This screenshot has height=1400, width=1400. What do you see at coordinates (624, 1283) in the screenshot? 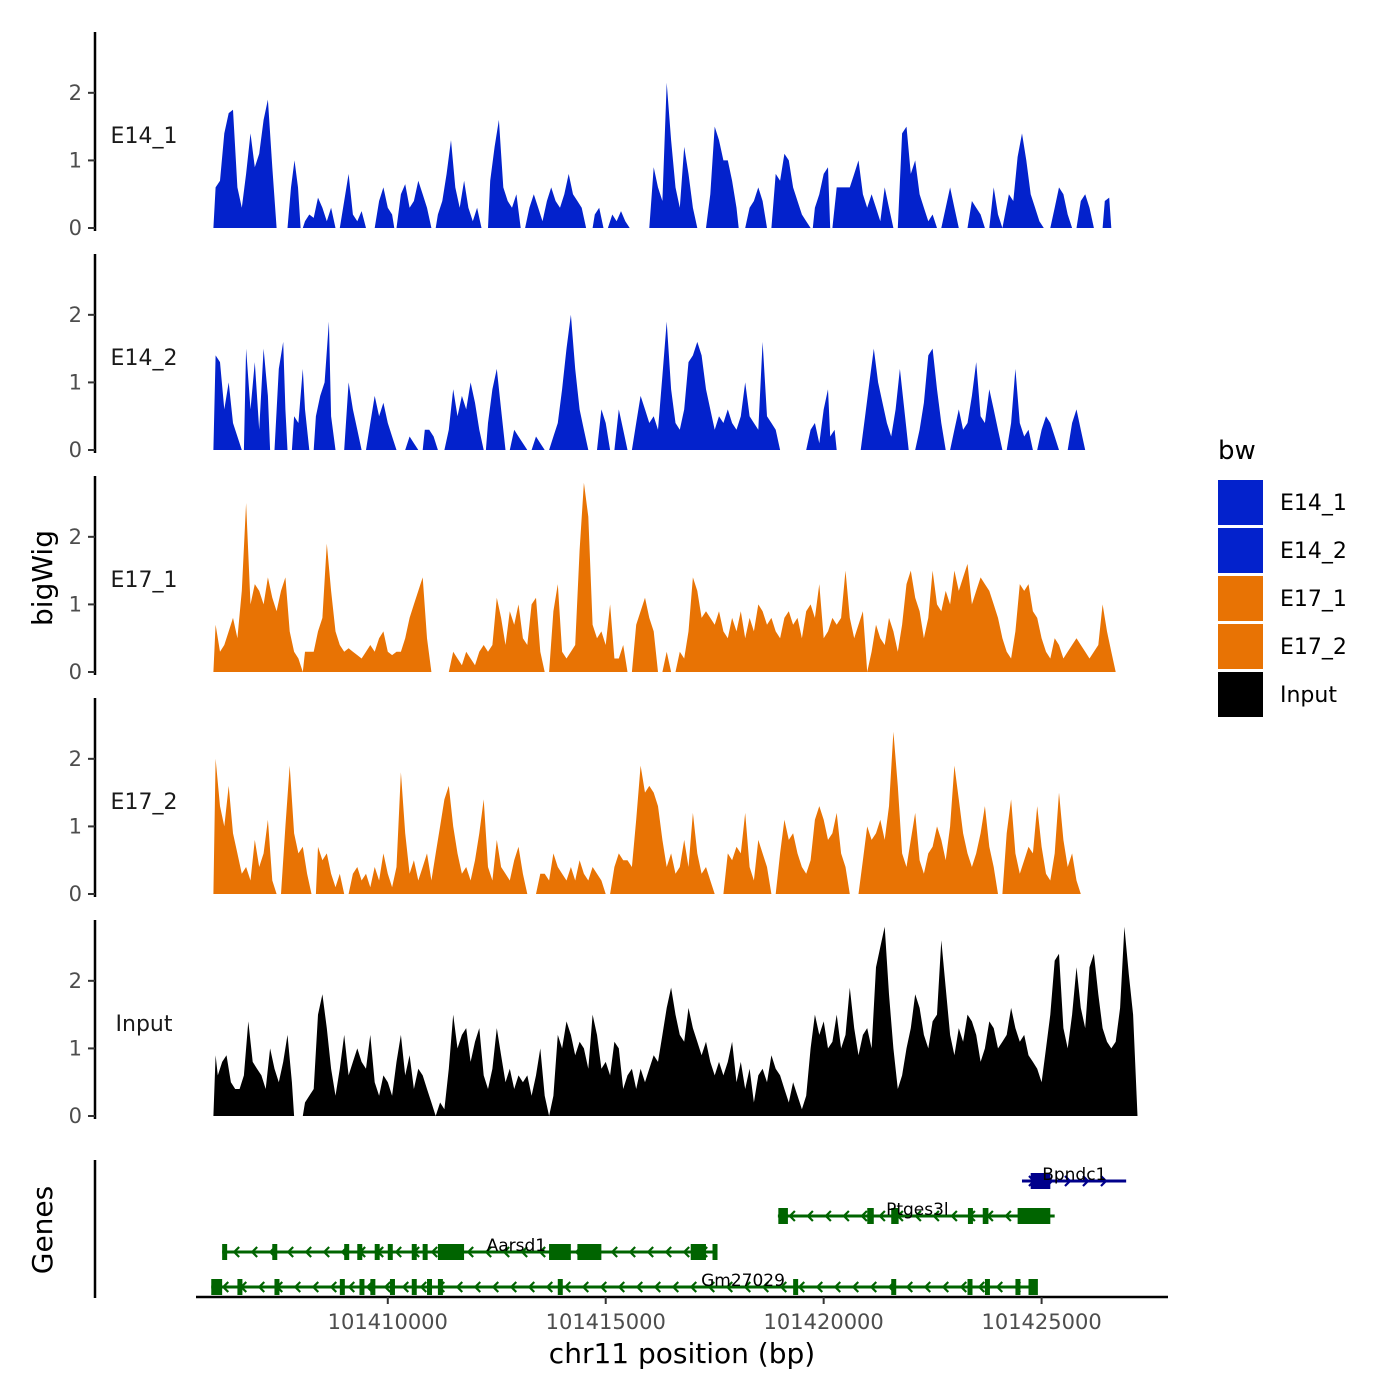
I see `gene-gm27029: Gm27029` at bounding box center [624, 1283].